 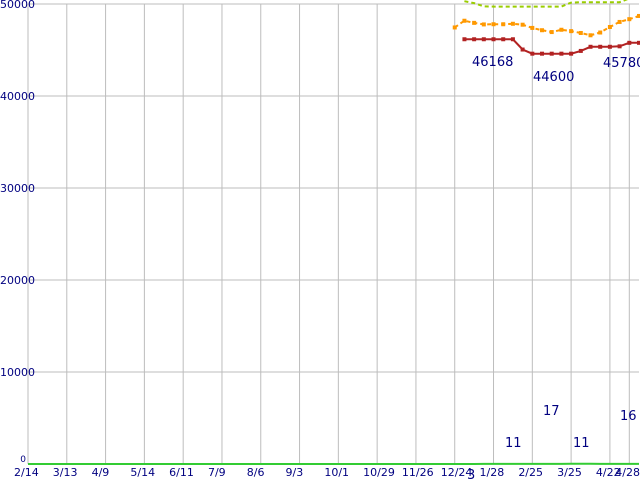 I want to click on x-tick-label: 2/14, so click(x=26, y=472).